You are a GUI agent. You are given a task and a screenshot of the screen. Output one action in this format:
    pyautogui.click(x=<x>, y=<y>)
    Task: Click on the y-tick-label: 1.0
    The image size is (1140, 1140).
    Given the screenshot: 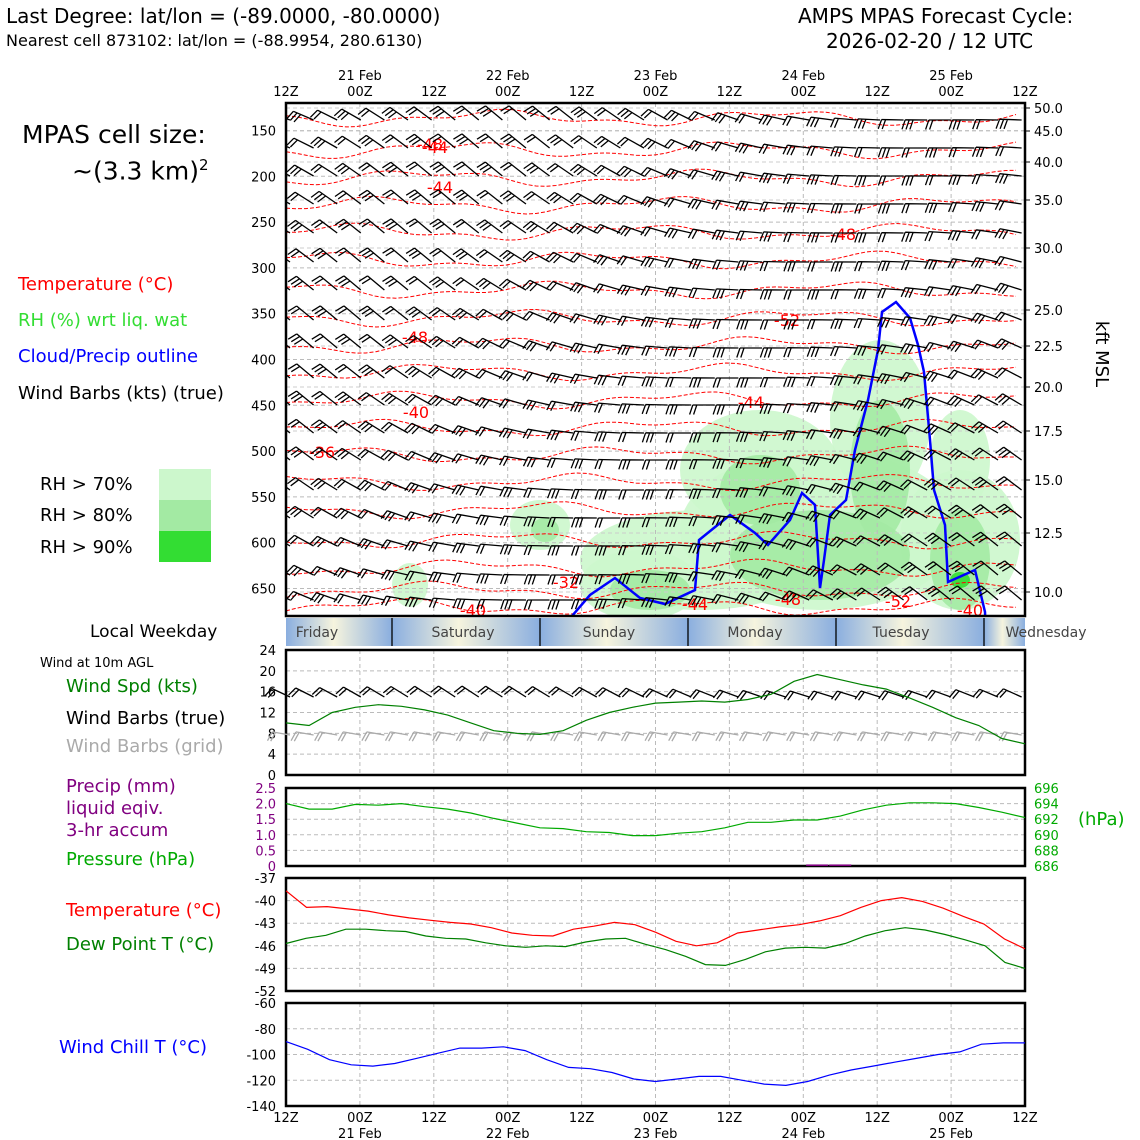 What is the action you would take?
    pyautogui.click(x=265, y=836)
    